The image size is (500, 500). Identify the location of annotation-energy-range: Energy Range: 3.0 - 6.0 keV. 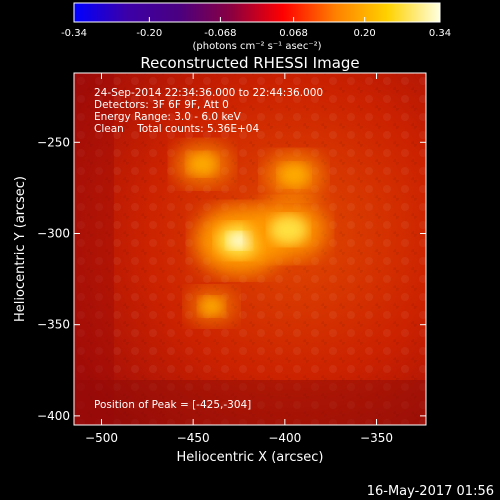
(168, 117).